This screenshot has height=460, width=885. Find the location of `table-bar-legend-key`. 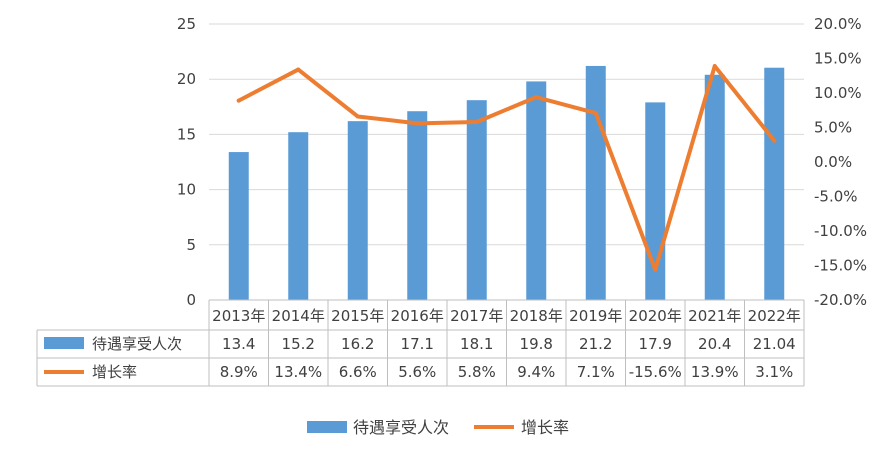

table-bar-legend-key is located at coordinates (64, 343).